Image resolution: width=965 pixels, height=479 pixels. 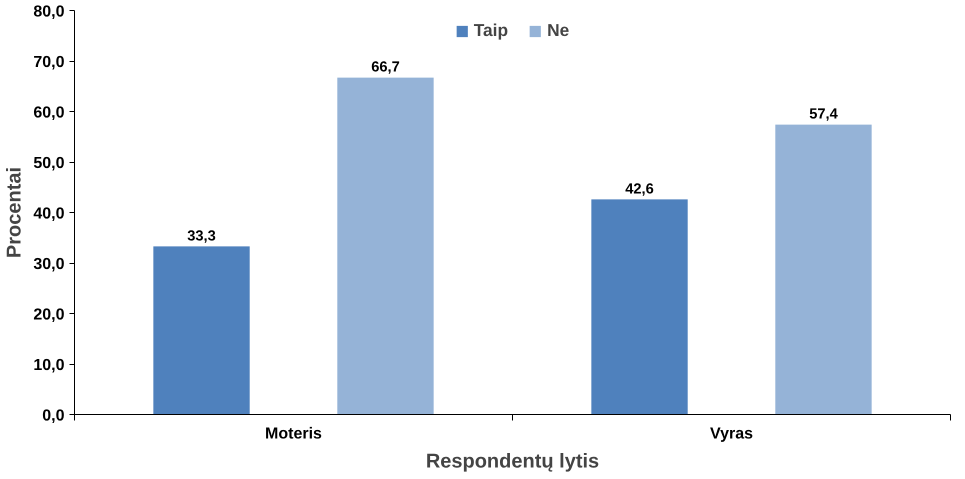 I want to click on y-tick-label: 80,0, so click(x=49, y=12).